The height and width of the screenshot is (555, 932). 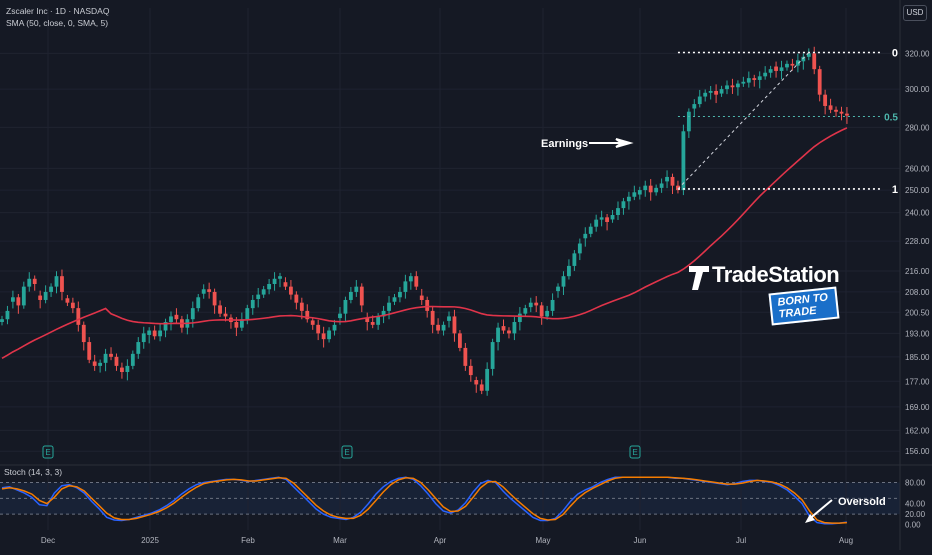 What do you see at coordinates (640, 540) in the screenshot?
I see `time-axis-label: Jun` at bounding box center [640, 540].